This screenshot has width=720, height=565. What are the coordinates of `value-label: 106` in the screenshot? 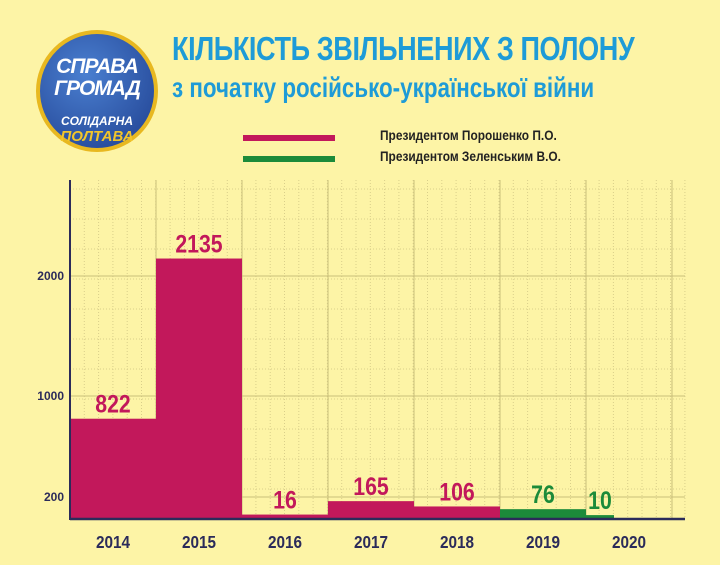 It's located at (457, 492).